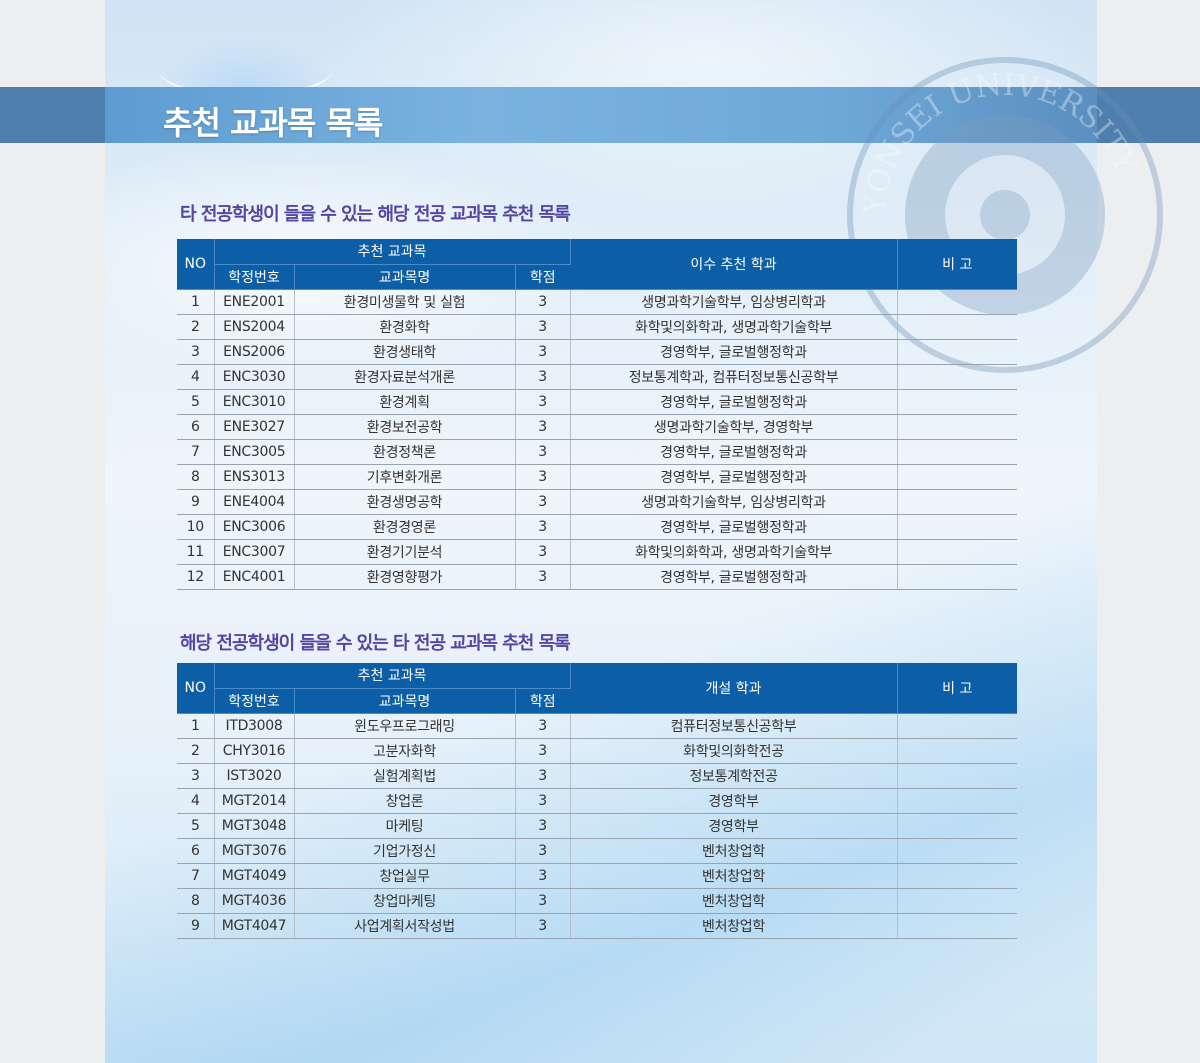 Image resolution: width=1200 pixels, height=1063 pixels. Describe the element at coordinates (196, 726) in the screenshot. I see `cell-no: 1` at that location.